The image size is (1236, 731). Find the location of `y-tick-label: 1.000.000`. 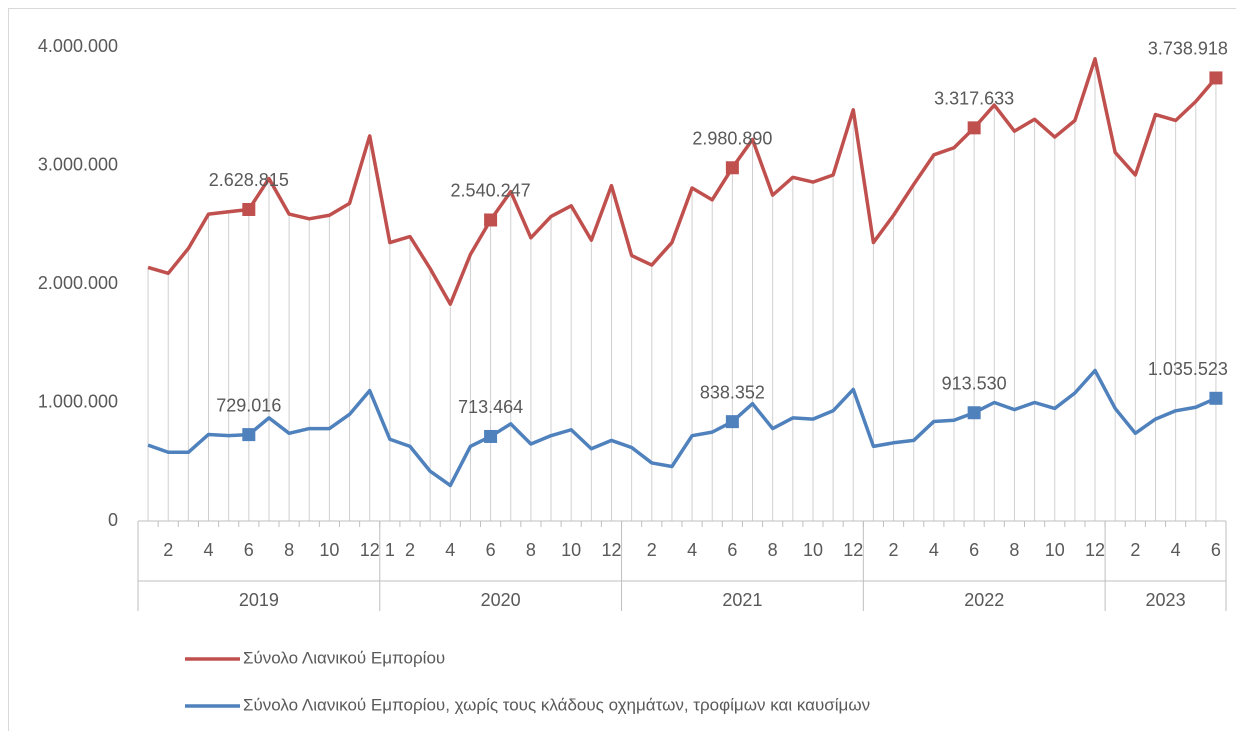

y-tick-label: 1.000.000 is located at coordinates (78, 401).